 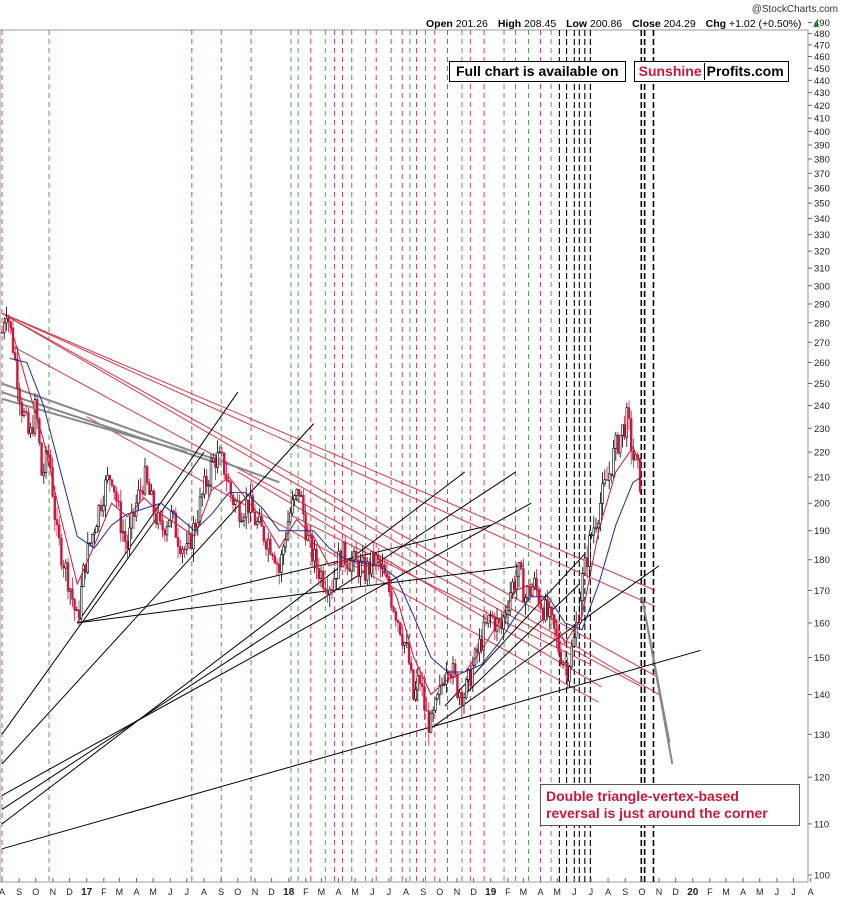 I want to click on y-tick-label: 420, so click(x=822, y=106).